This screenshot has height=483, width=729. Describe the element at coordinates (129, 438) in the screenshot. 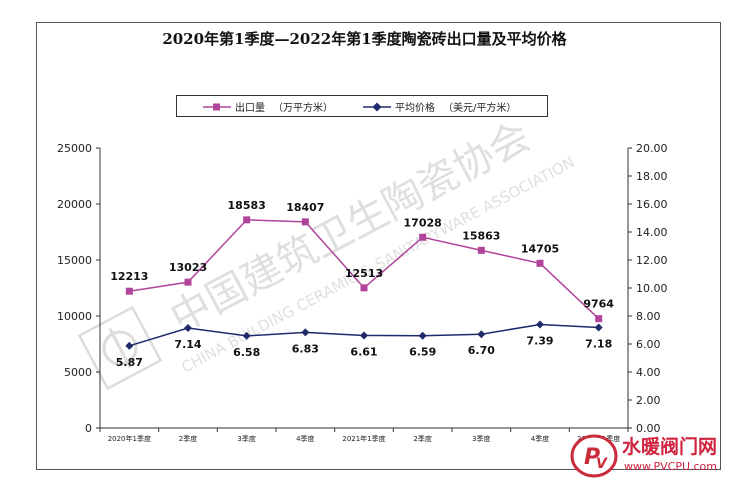

I see `x-tick-label: 2020年1季度` at that location.